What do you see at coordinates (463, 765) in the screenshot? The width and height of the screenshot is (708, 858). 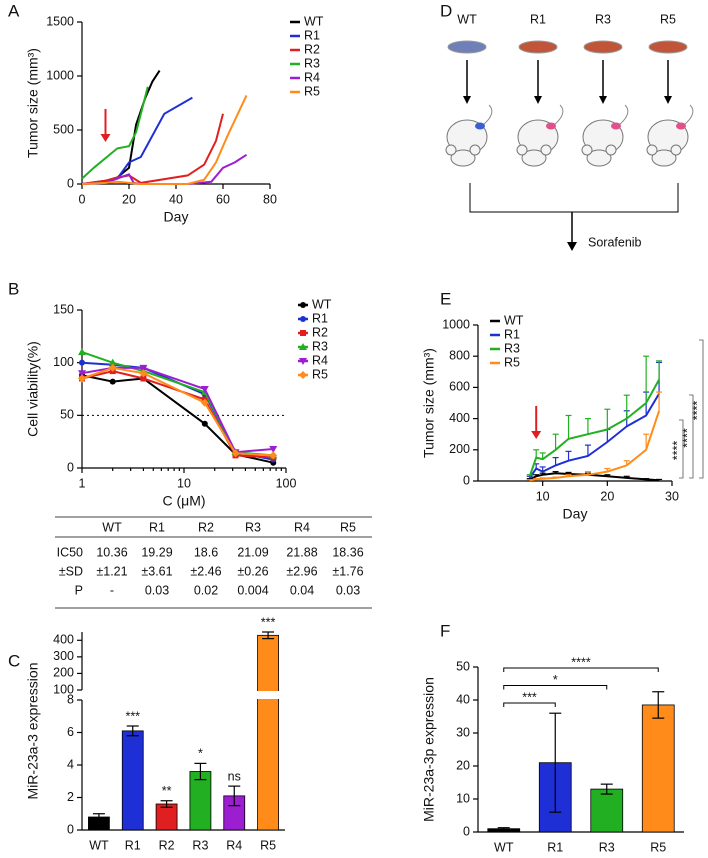 I see `y-tick-label: 20` at bounding box center [463, 765].